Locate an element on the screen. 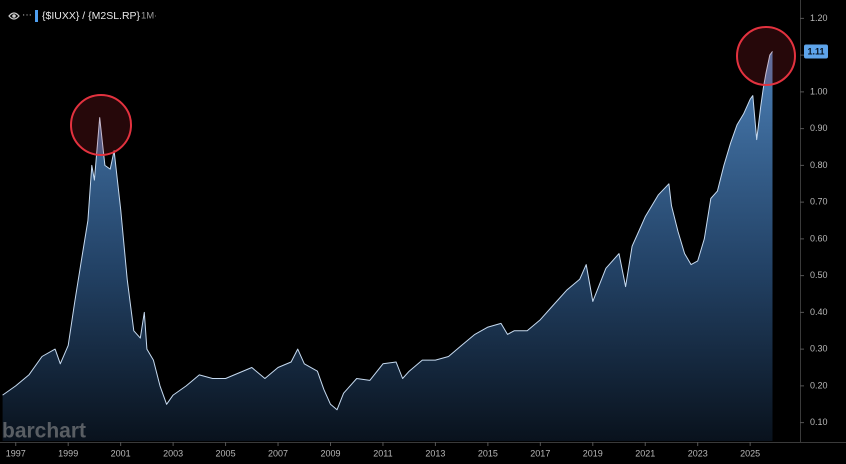 This screenshot has width=846, height=464. watermark: barchart is located at coordinates (44, 431).